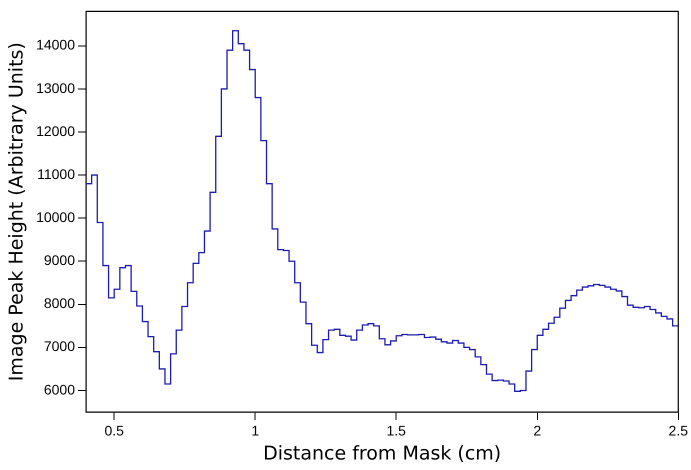  What do you see at coordinates (114, 430) in the screenshot?
I see `x-tick-label: 0.5` at bounding box center [114, 430].